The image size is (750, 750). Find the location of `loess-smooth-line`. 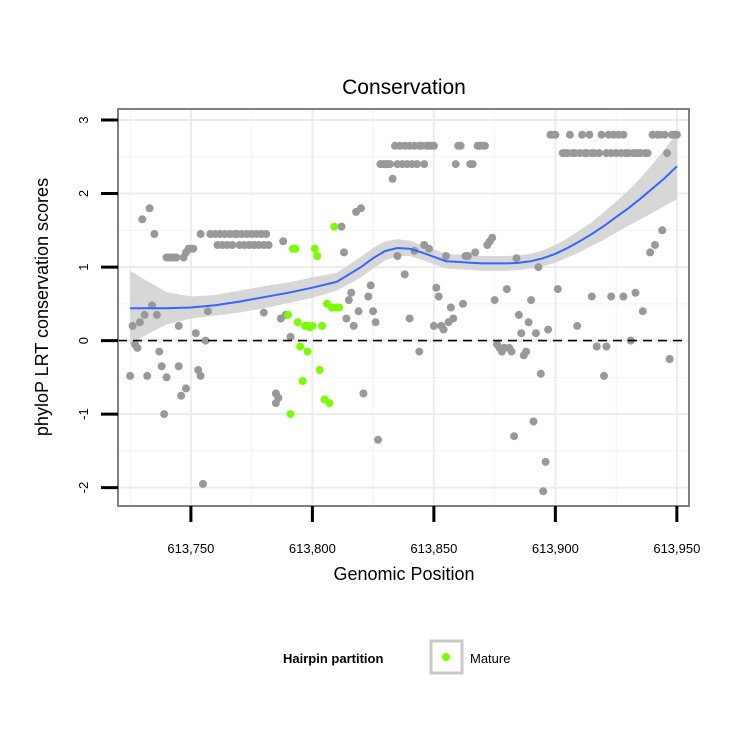

loess-smooth-line is located at coordinates (404, 237).